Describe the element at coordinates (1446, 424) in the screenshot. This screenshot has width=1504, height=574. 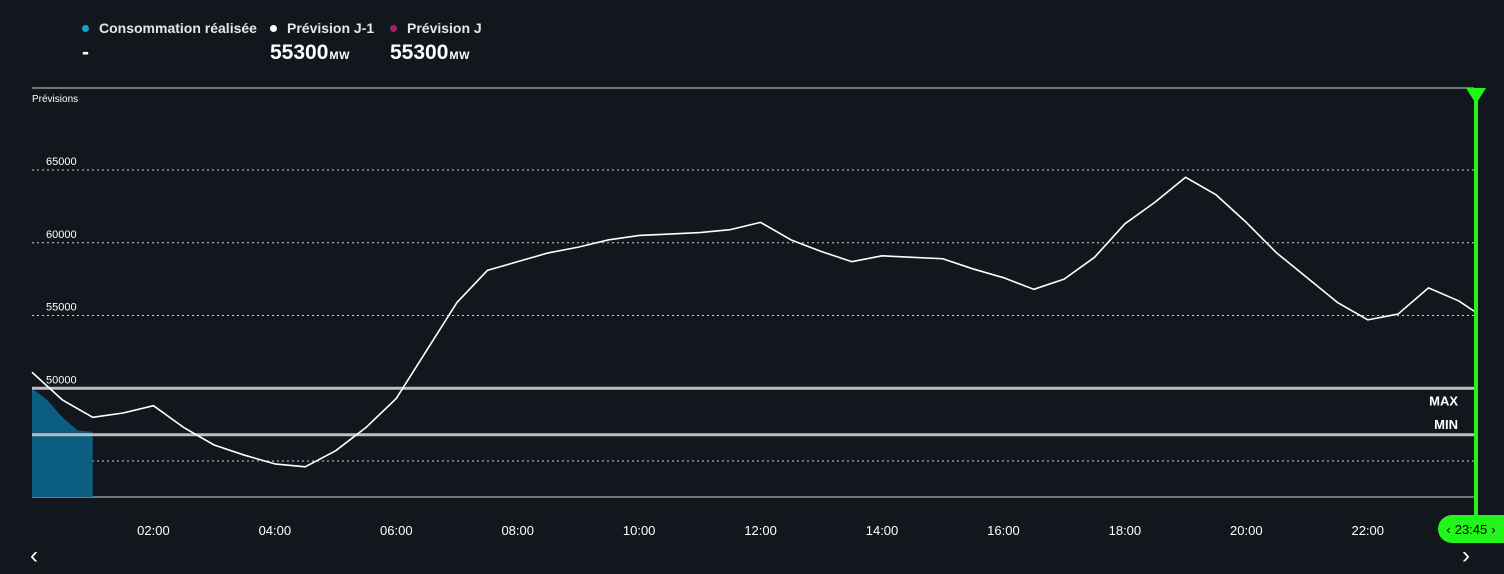
I see `threshold-label-min: MIN` at that location.